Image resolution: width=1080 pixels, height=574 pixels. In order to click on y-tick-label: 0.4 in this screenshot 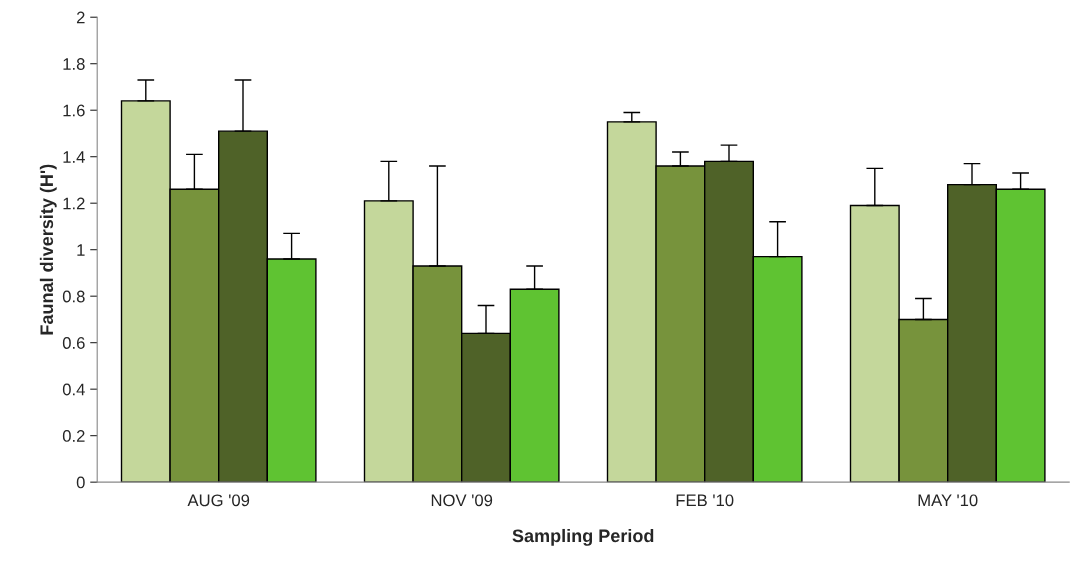, I will do `click(73, 389)`.